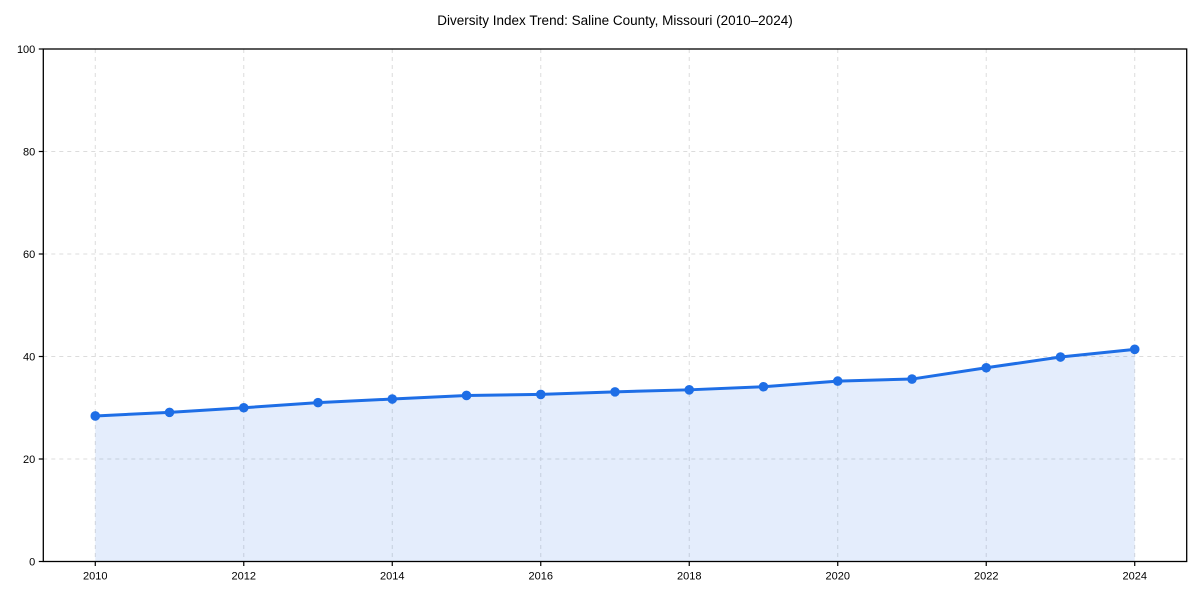 The width and height of the screenshot is (1200, 600). What do you see at coordinates (95, 577) in the screenshot?
I see `x-tick-label: 2010` at bounding box center [95, 577].